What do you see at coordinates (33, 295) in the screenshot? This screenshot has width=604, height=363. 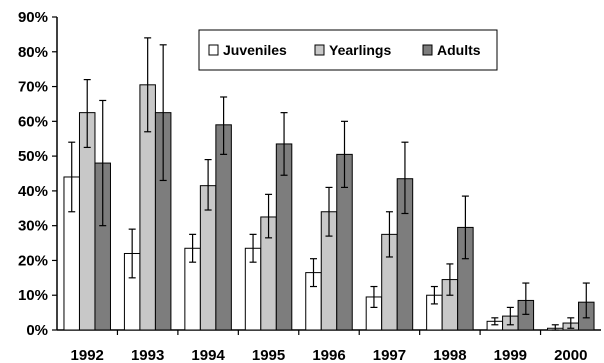 I see `y-tick-label: 10%` at bounding box center [33, 295].